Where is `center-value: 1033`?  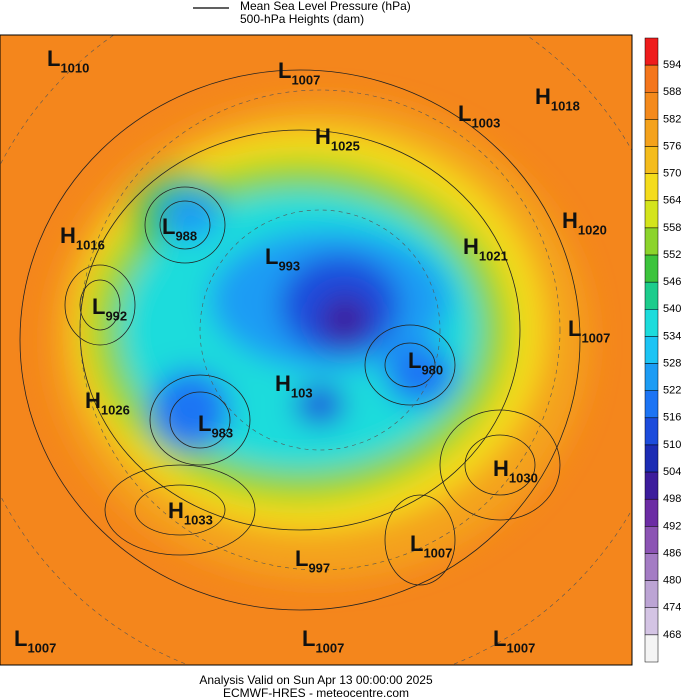
center-value: 1033 is located at coordinates (198, 519).